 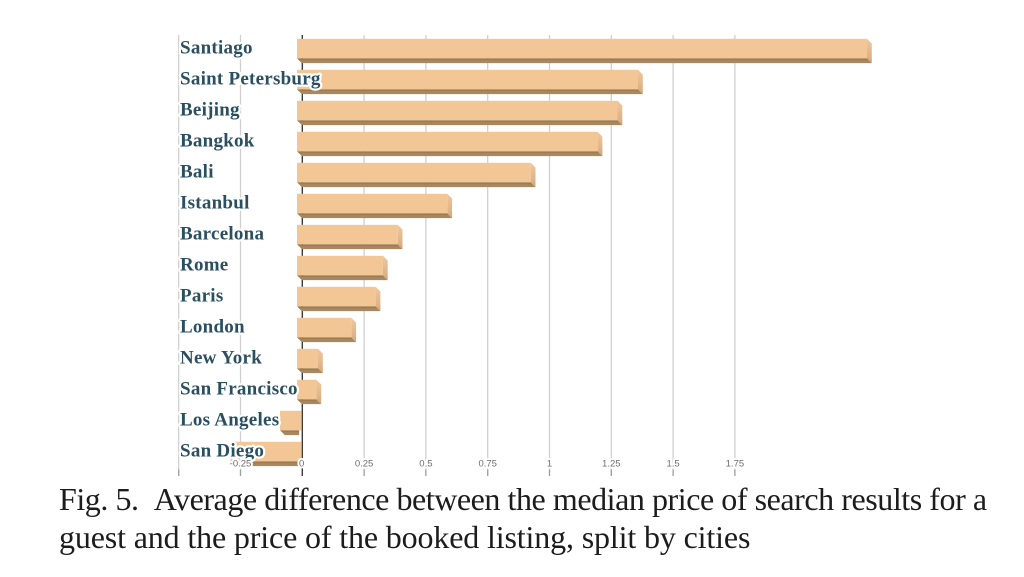 What do you see at coordinates (215, 203) in the screenshot?
I see `svg-text: Istanbul` at bounding box center [215, 203].